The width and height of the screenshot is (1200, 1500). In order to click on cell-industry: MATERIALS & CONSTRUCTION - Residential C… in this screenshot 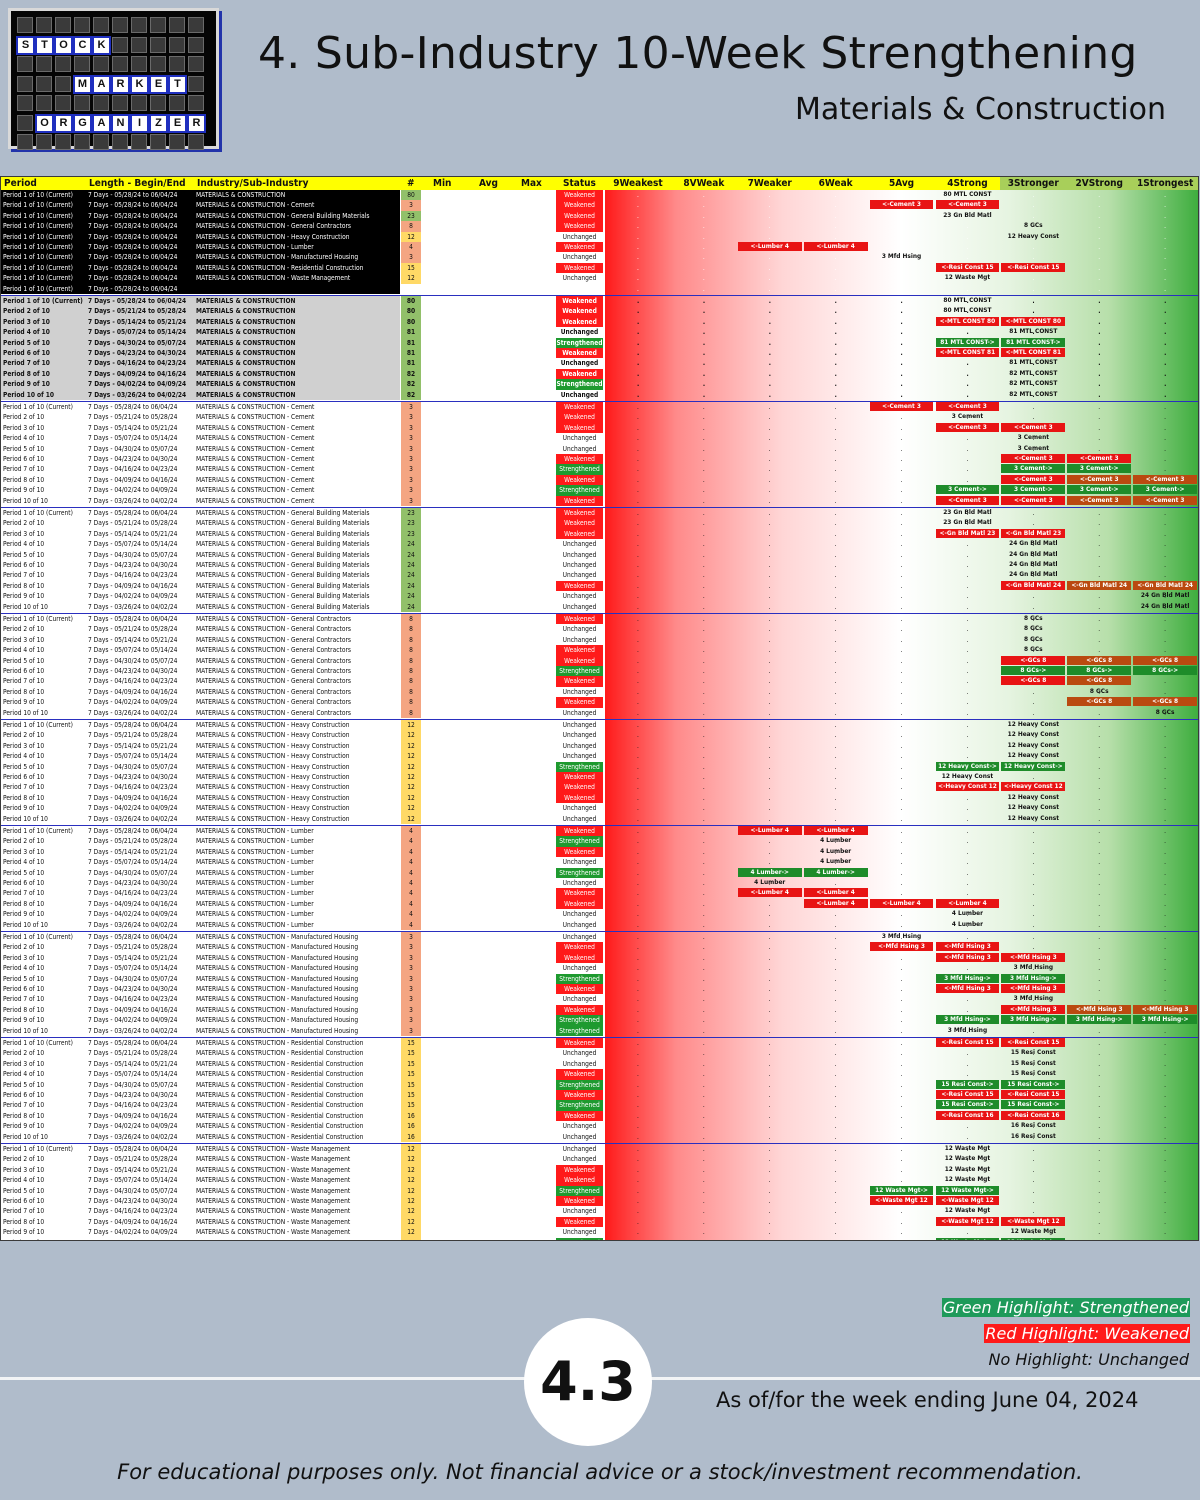, I will do `click(280, 1043)`.